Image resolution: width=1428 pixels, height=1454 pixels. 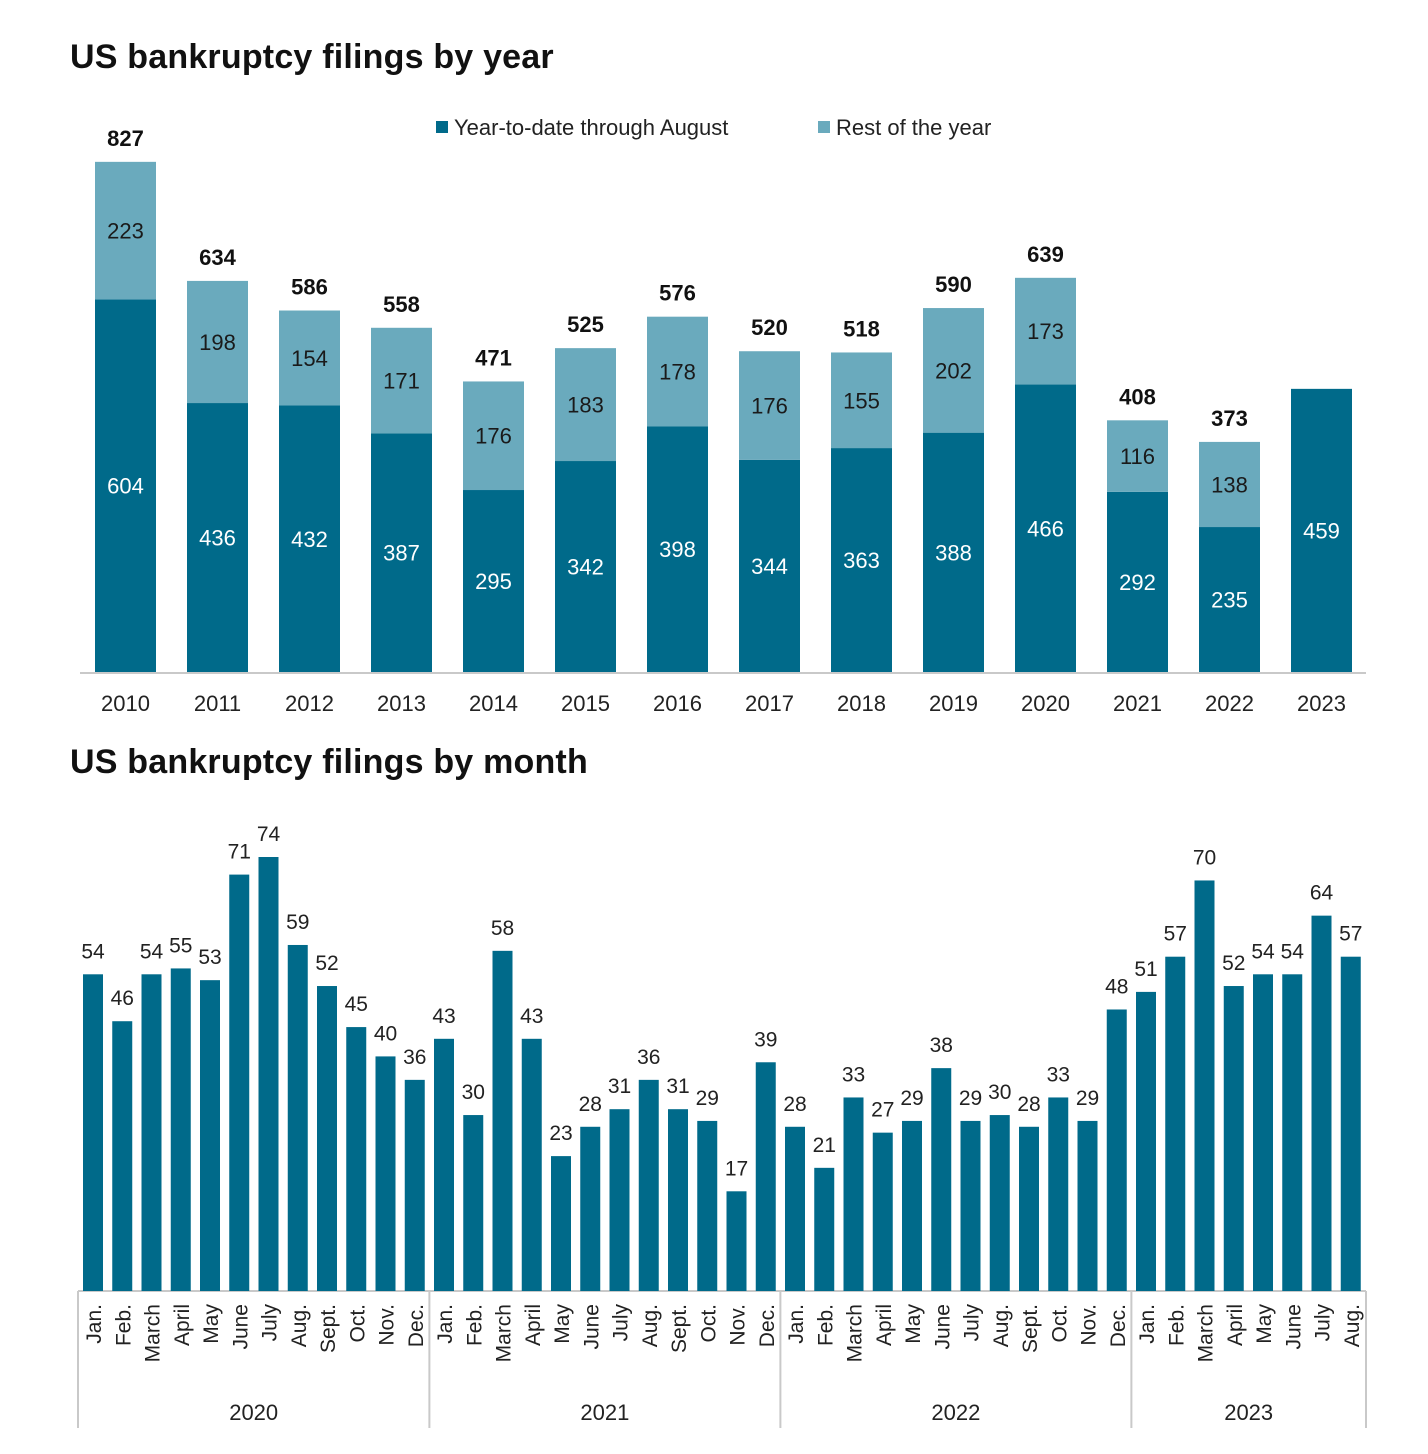 What do you see at coordinates (1137, 396) in the screenshot?
I see `total-label-2021: 408` at bounding box center [1137, 396].